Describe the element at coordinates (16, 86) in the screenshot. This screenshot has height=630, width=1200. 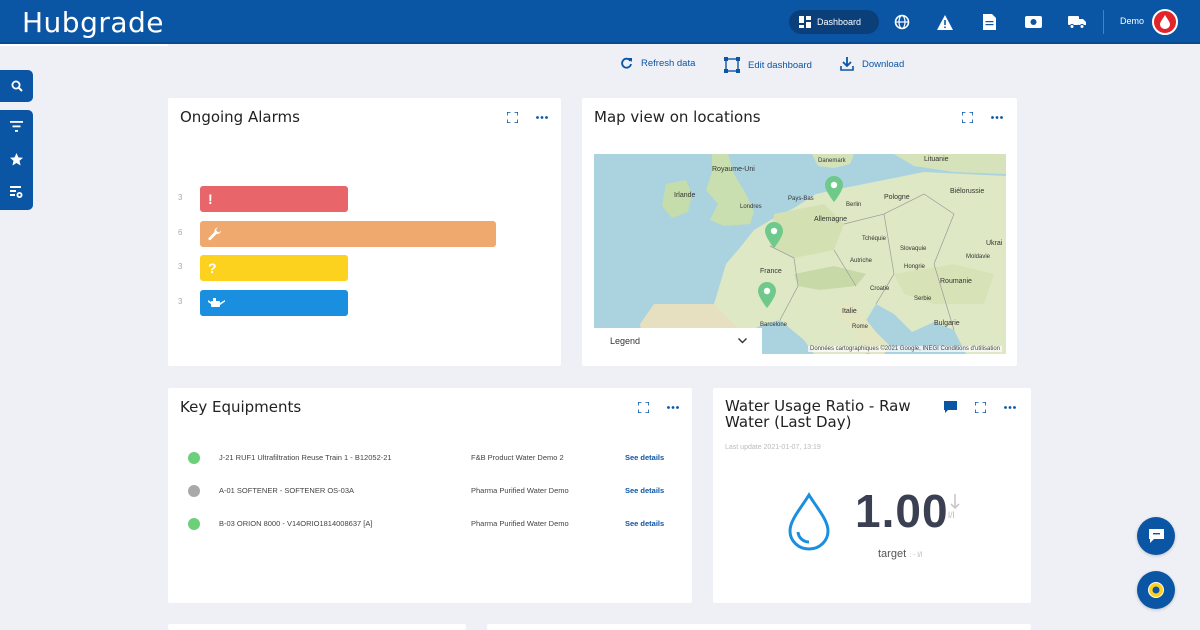
I see `search-button` at that location.